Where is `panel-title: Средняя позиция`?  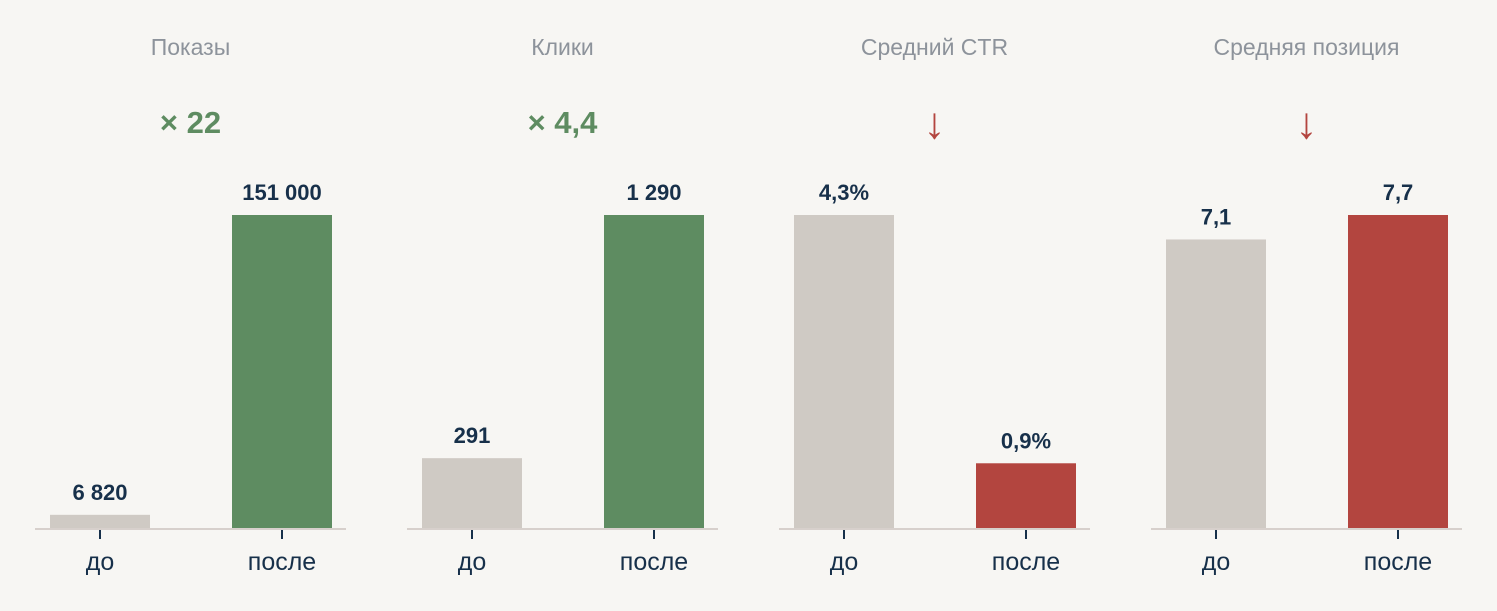 panel-title: Средняя позиция is located at coordinates (1307, 47).